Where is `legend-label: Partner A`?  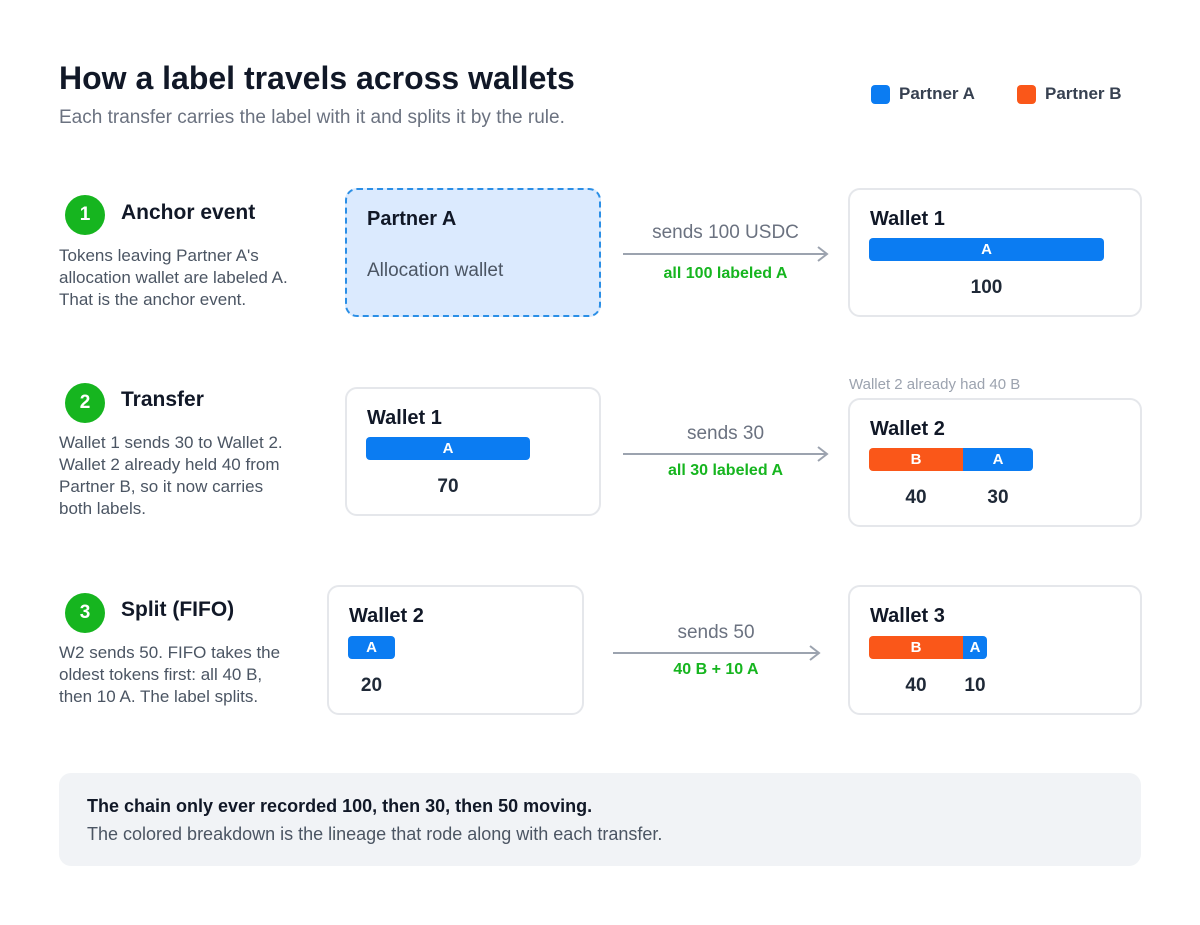 legend-label: Partner A is located at coordinates (937, 93).